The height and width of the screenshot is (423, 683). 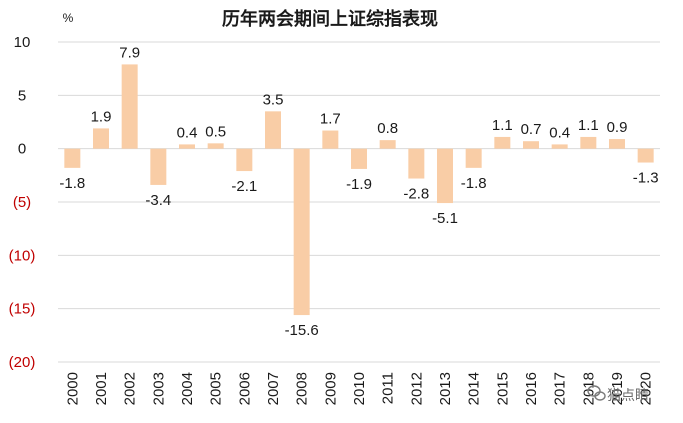 I want to click on x-tick-label: 2007, so click(x=273, y=388).